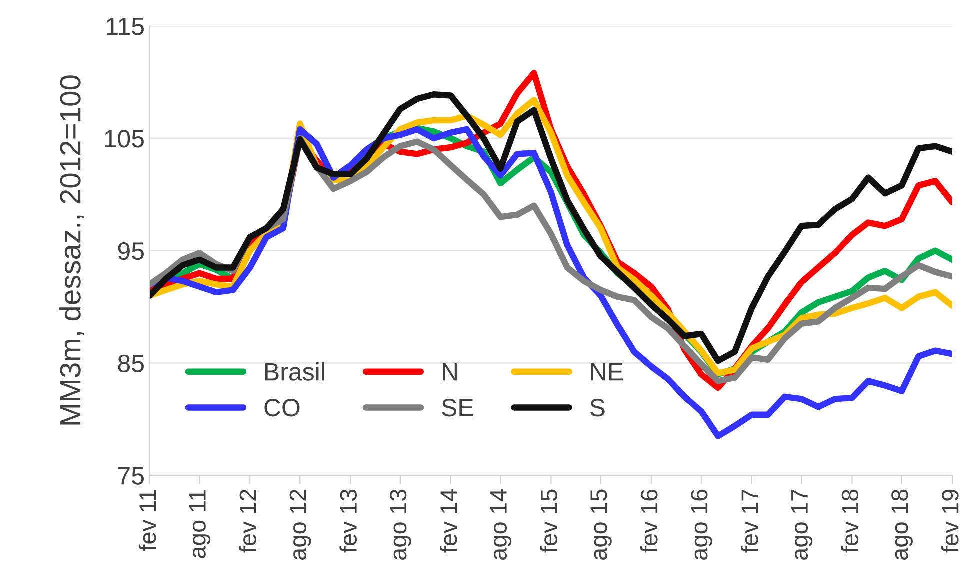 This screenshot has height=580, width=967. What do you see at coordinates (124, 139) in the screenshot?
I see `y-tick-label: 105` at bounding box center [124, 139].